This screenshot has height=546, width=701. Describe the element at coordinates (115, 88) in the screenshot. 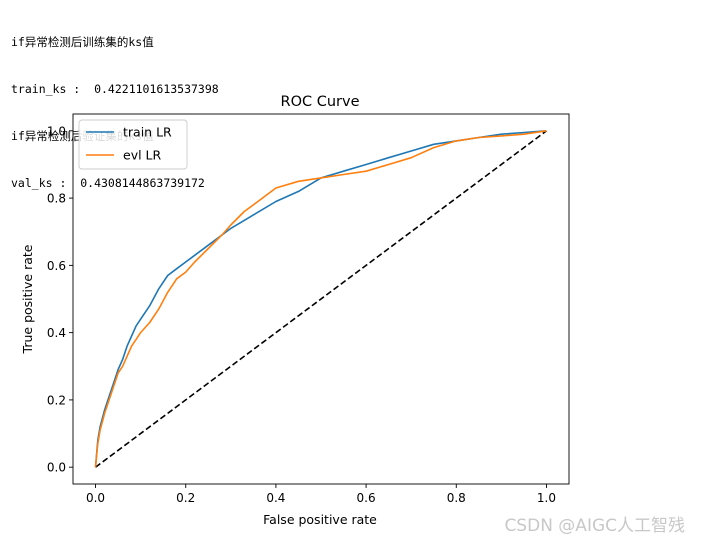

I see `console-line-train-ks: train_ks : 0.4221101613537398` at that location.